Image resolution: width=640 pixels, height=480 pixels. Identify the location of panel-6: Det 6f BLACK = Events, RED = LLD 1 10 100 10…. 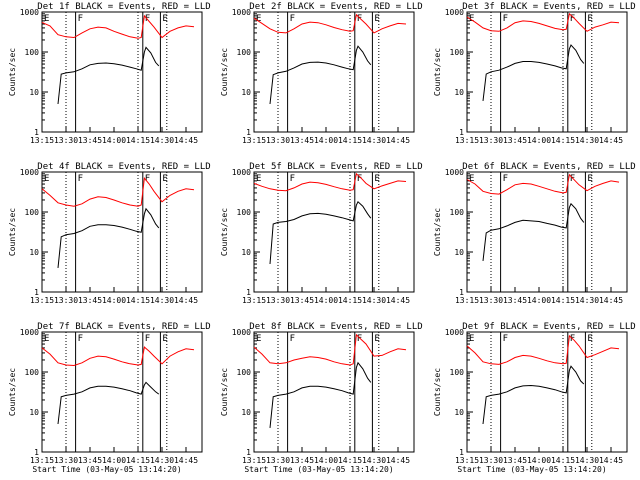
(534, 233).